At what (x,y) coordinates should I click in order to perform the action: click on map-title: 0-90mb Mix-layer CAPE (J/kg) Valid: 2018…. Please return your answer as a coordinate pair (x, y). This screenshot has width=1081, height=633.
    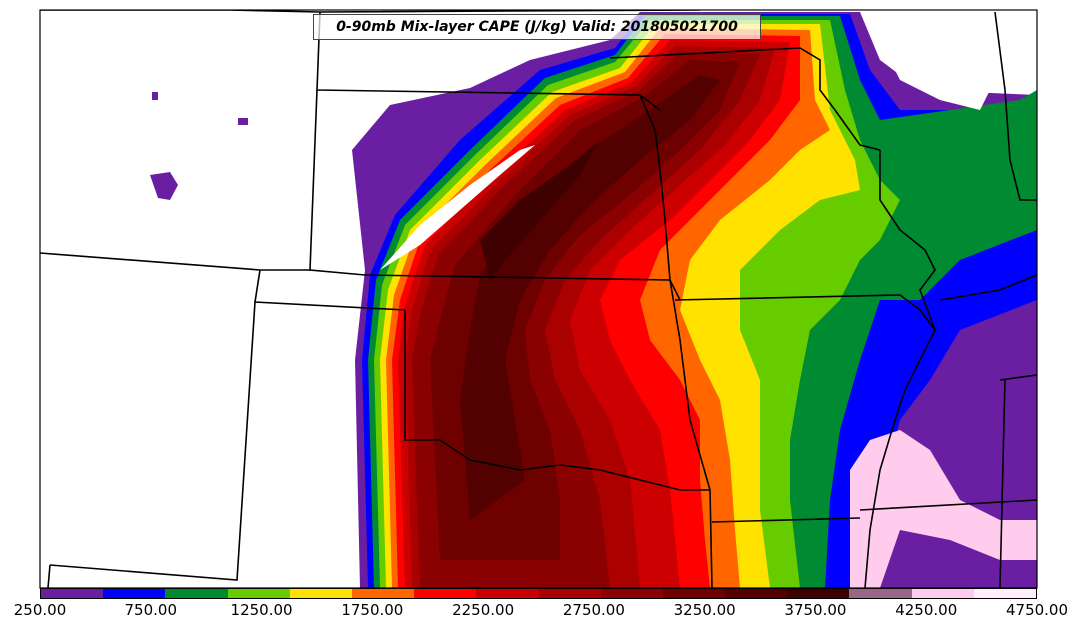
    Looking at the image, I should click on (537, 27).